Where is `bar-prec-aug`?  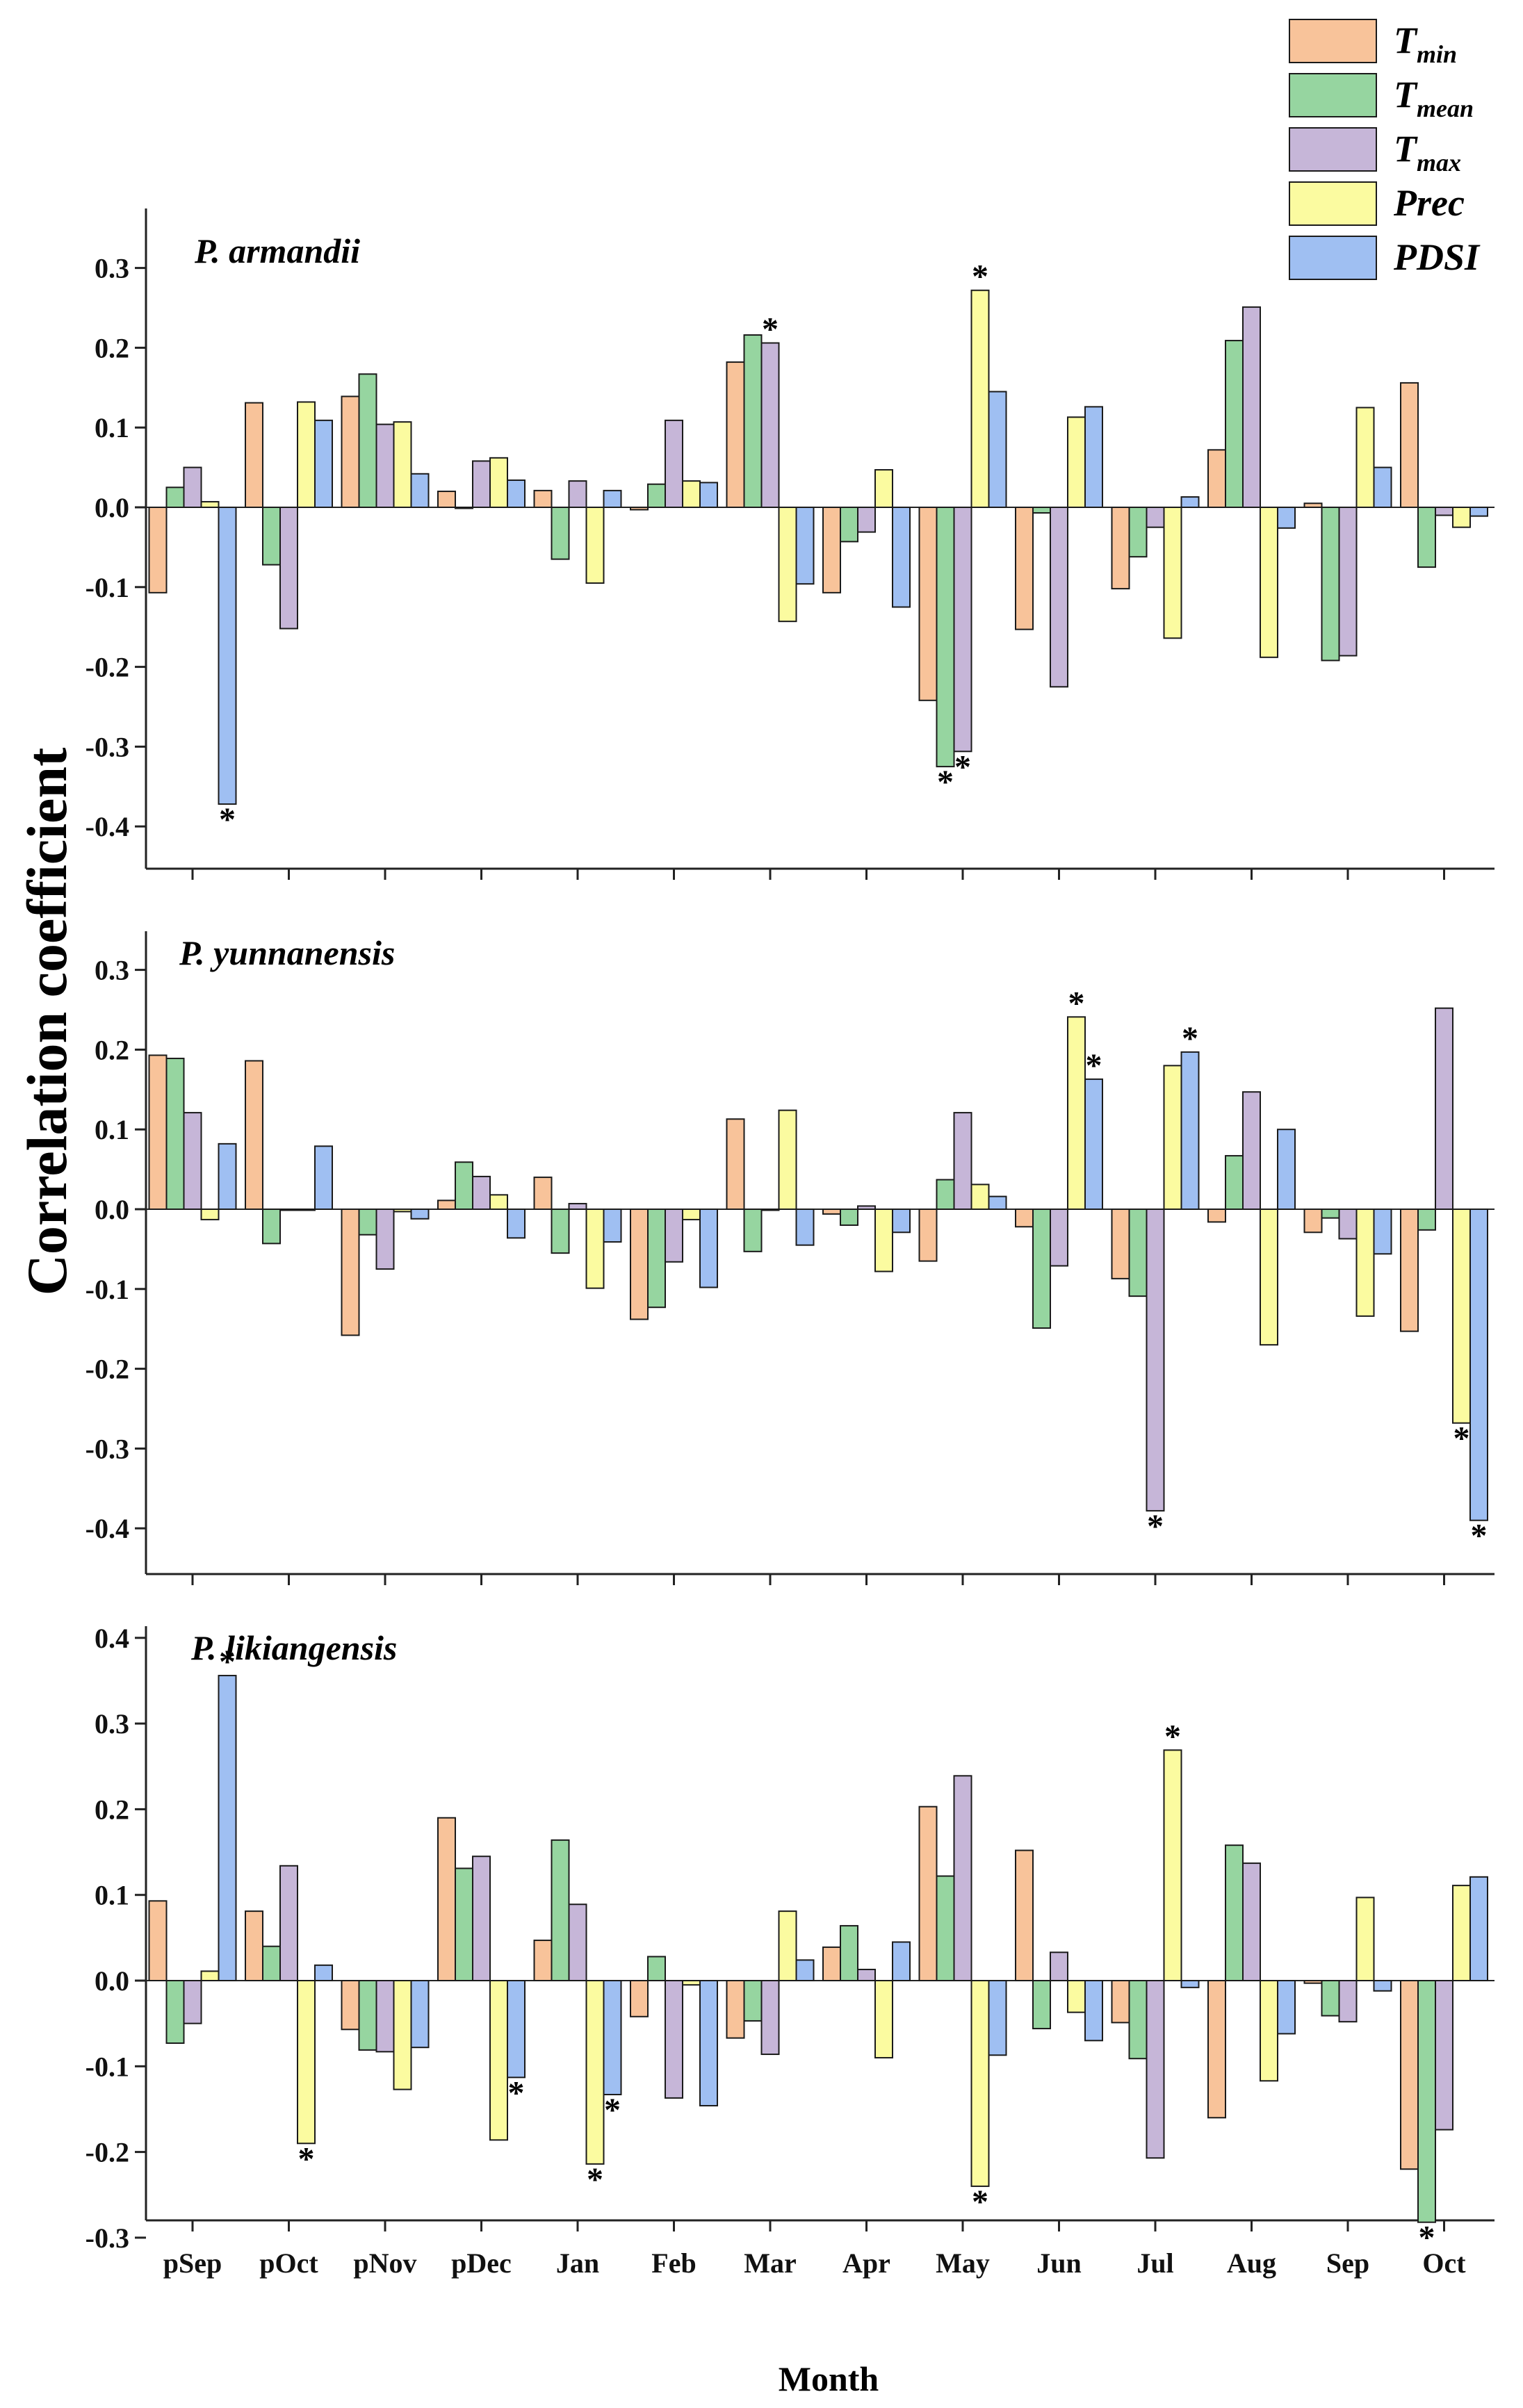
bar-prec-aug is located at coordinates (1269, 1277).